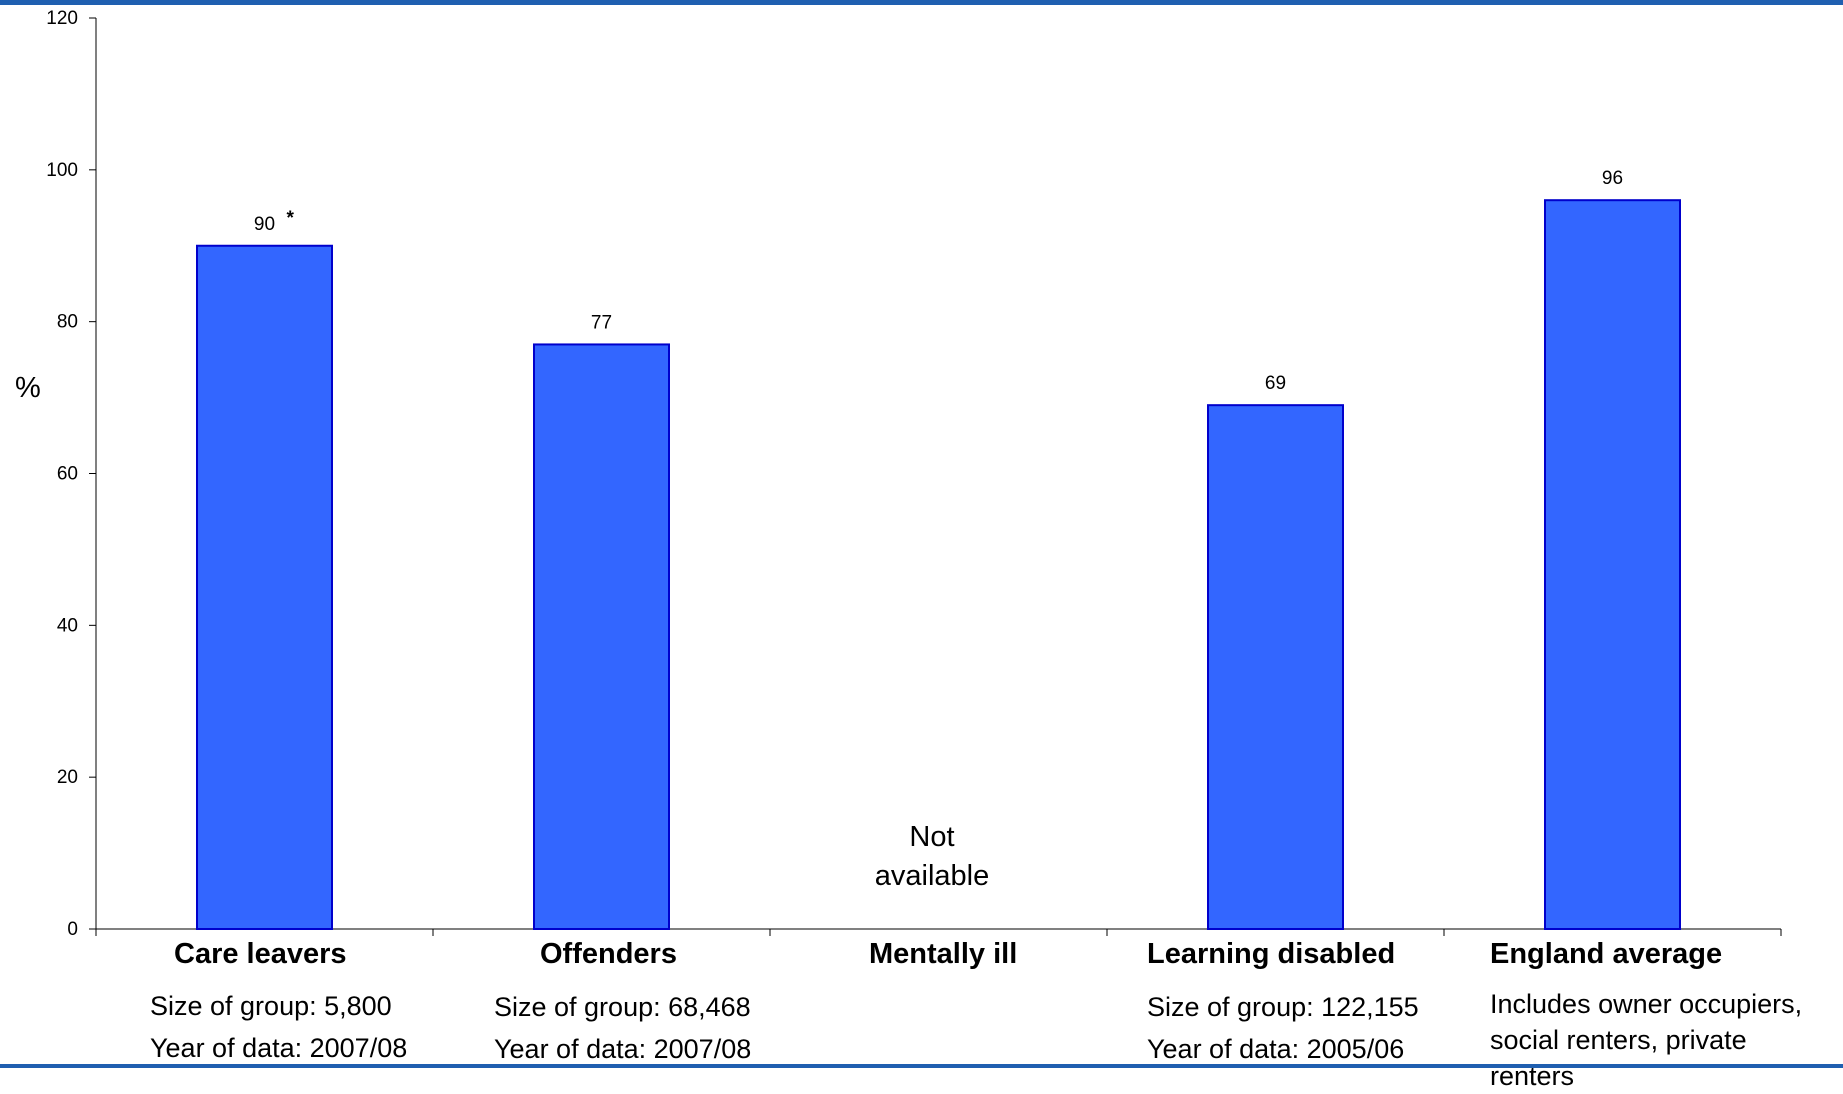 The image size is (1843, 1094). I want to click on offenders-group-size: Size of group: 68,468, so click(622, 1007).